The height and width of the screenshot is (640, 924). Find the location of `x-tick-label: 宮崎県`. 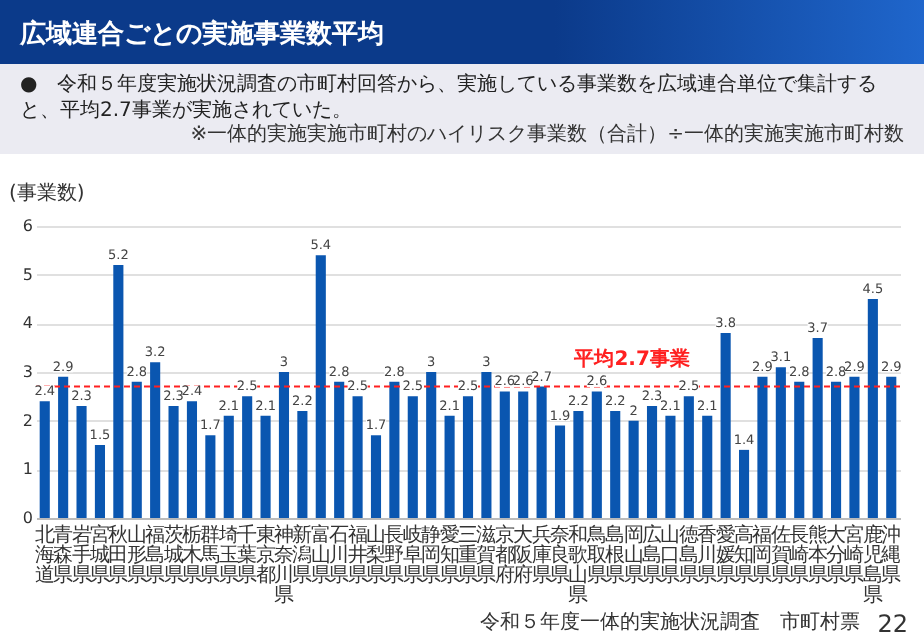

x-tick-label: 宮崎県 is located at coordinates (854, 555).